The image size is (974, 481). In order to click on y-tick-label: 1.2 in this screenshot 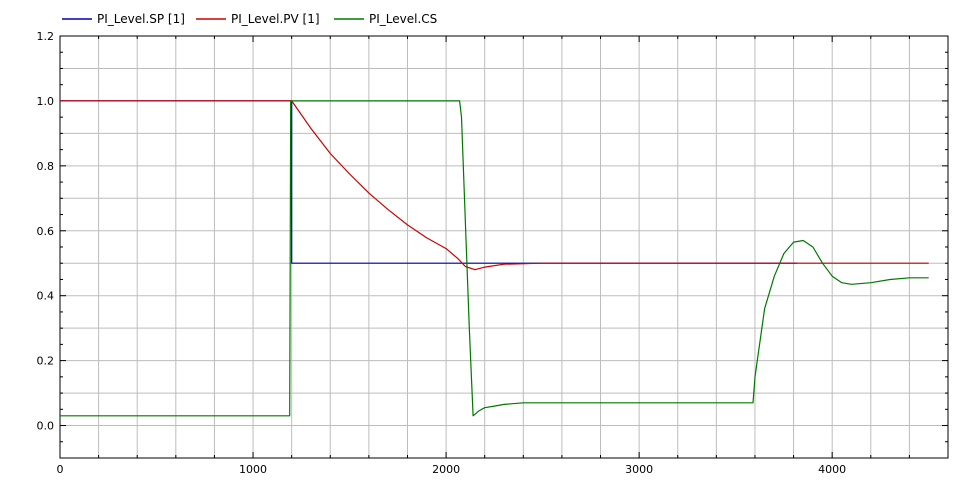, I will do `click(46, 36)`.